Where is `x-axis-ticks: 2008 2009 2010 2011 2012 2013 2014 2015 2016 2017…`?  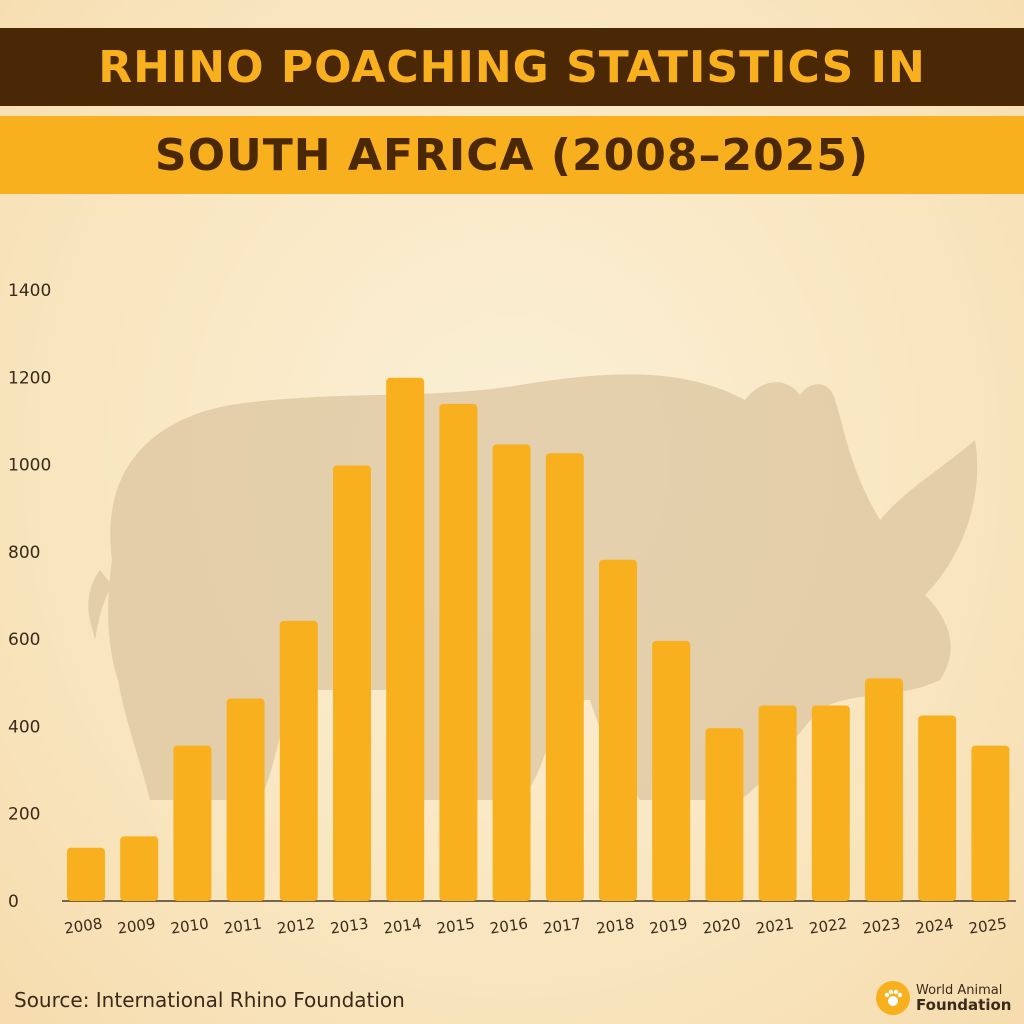 x-axis-ticks: 2008 2009 2010 2011 2012 2013 2014 2015 2016 2017… is located at coordinates (535, 925).